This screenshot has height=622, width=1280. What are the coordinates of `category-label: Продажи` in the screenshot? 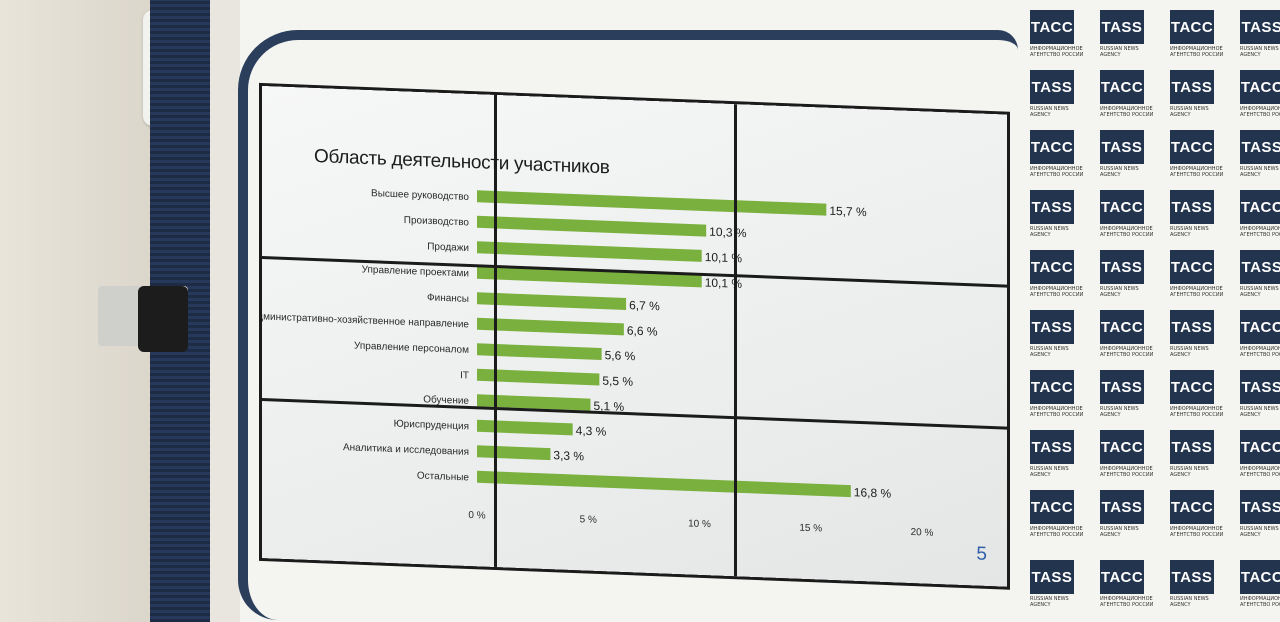 It's located at (448, 247).